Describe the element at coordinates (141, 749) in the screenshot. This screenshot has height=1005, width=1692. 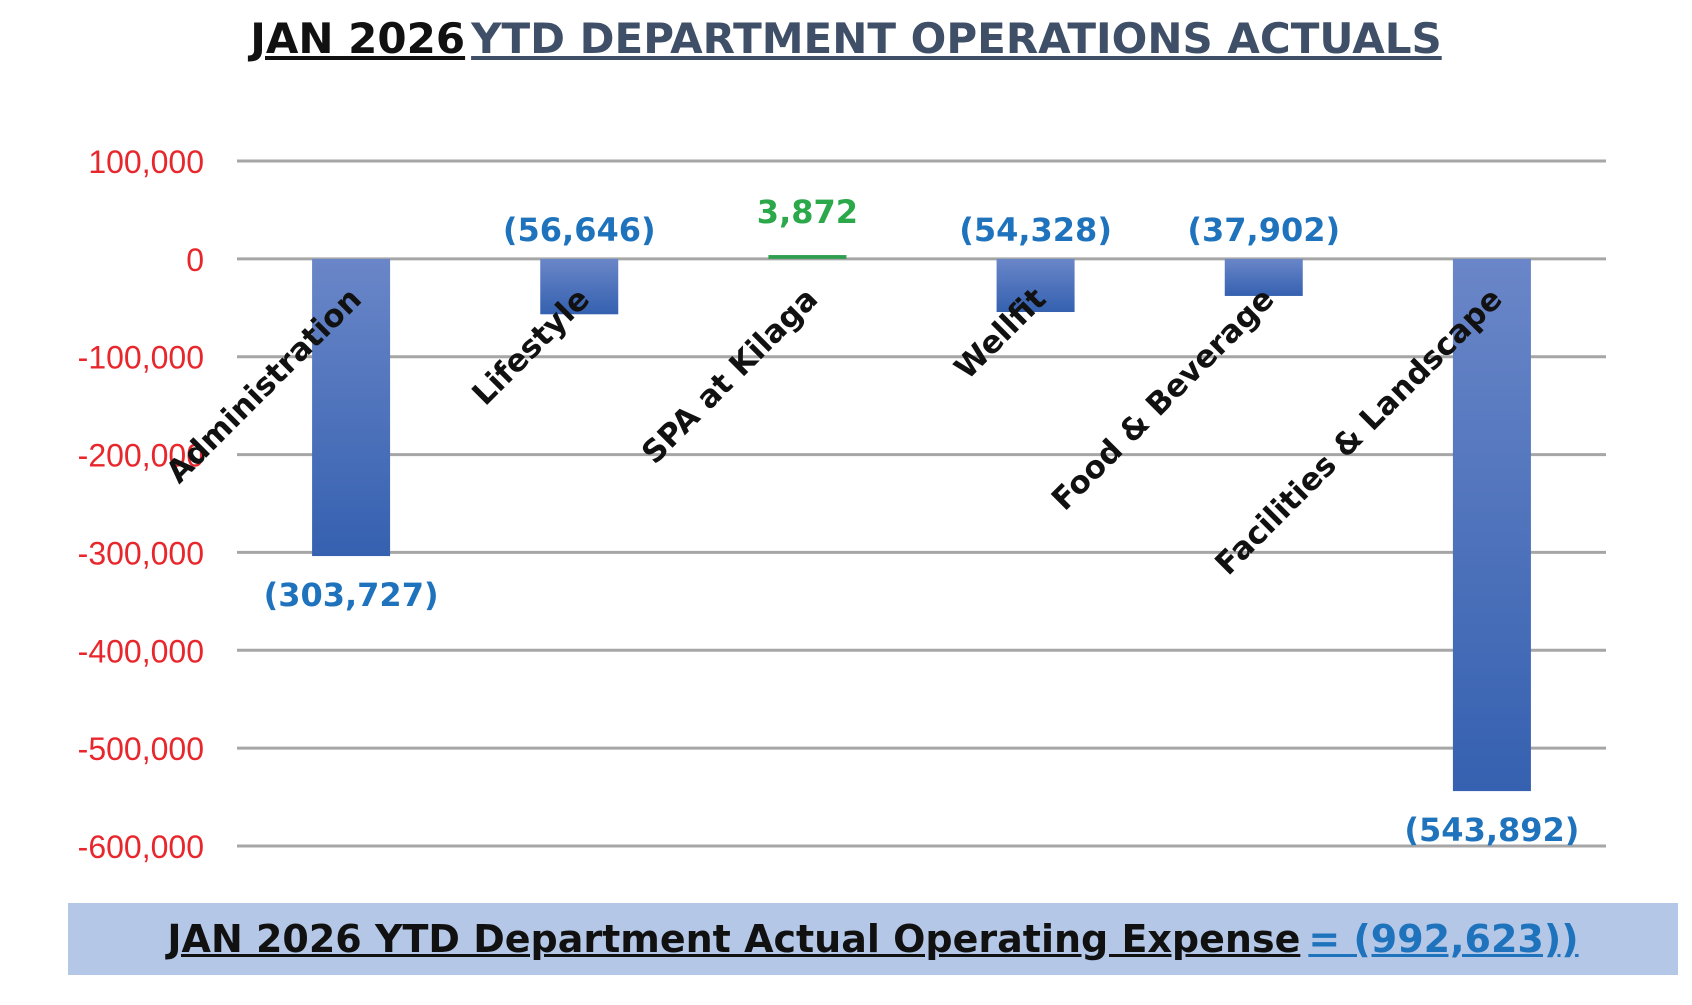
I see `y-tick-label: -500,000` at that location.